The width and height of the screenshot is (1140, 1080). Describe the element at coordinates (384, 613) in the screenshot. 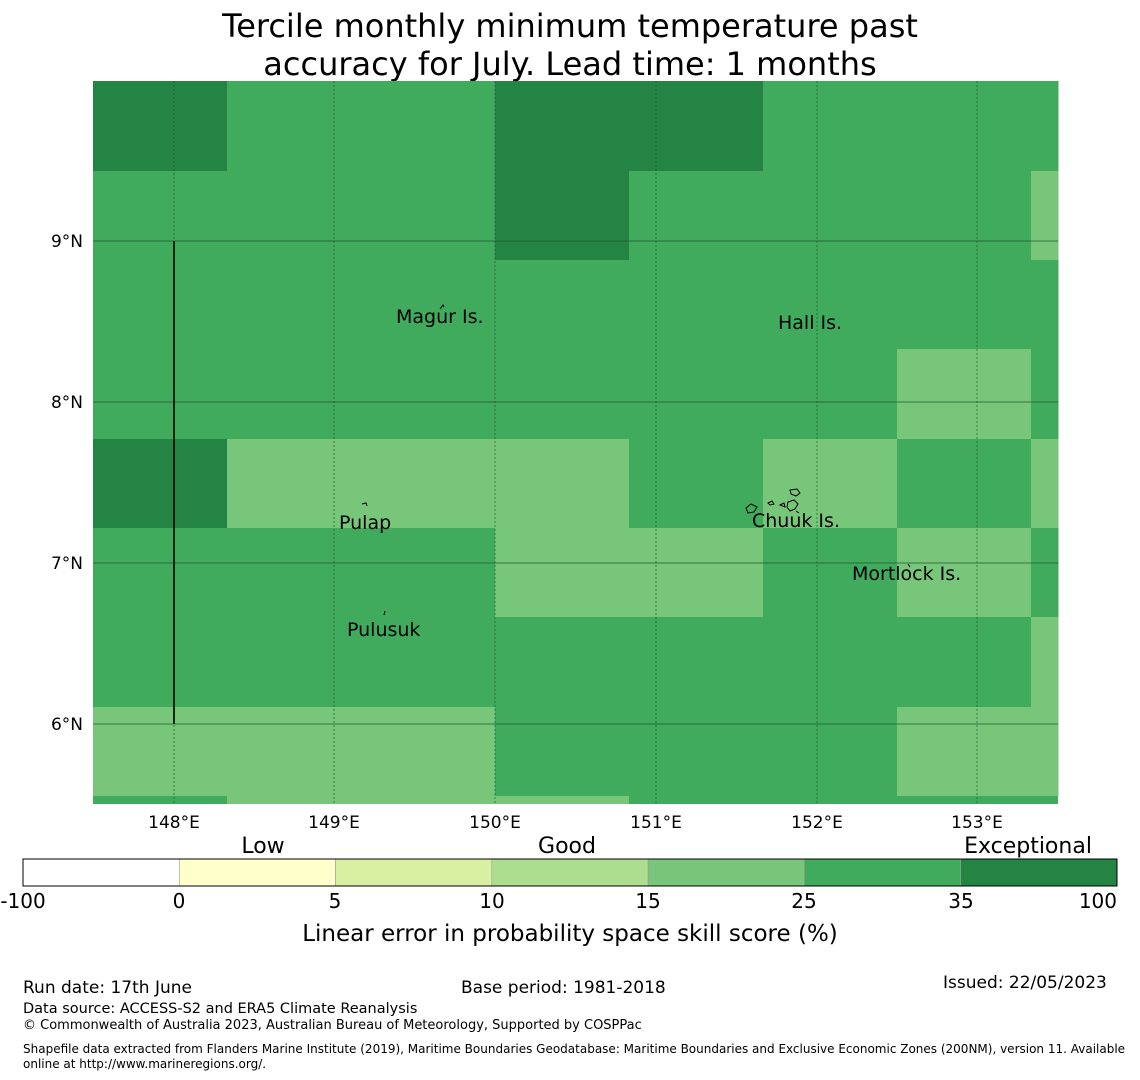

I see `pulusuk-island-shape` at that location.